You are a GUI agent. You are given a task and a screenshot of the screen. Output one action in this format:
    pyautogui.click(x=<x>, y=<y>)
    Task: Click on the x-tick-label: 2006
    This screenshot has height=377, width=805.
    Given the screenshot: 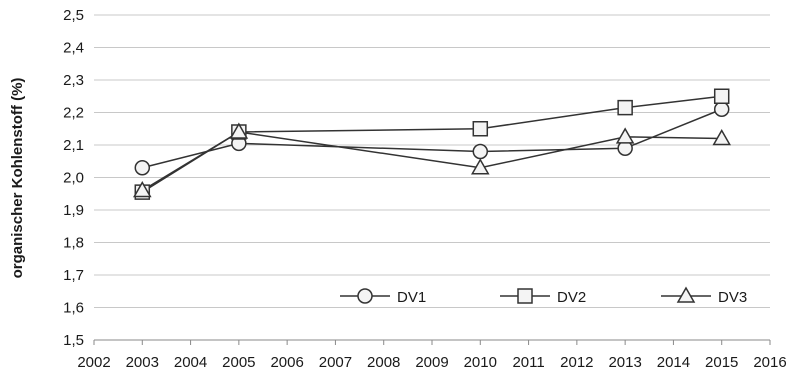 What is the action you would take?
    pyautogui.click(x=286, y=362)
    